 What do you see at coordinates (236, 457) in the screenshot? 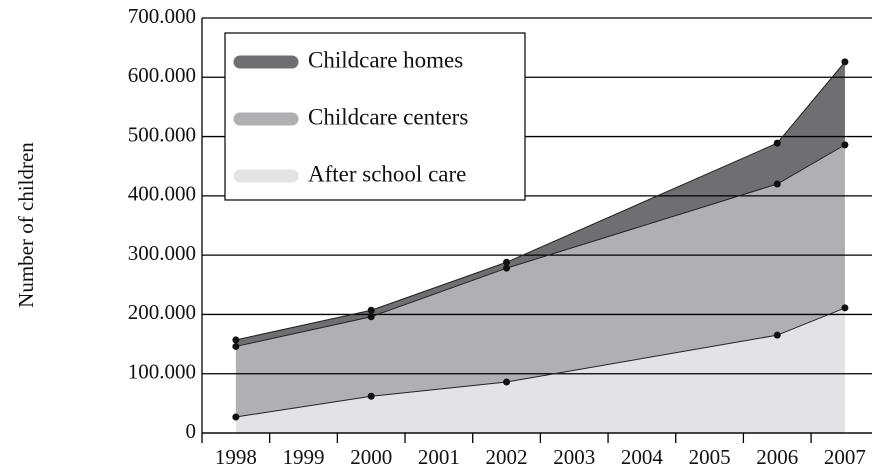
I see `x-tick-label: 1998` at bounding box center [236, 457].